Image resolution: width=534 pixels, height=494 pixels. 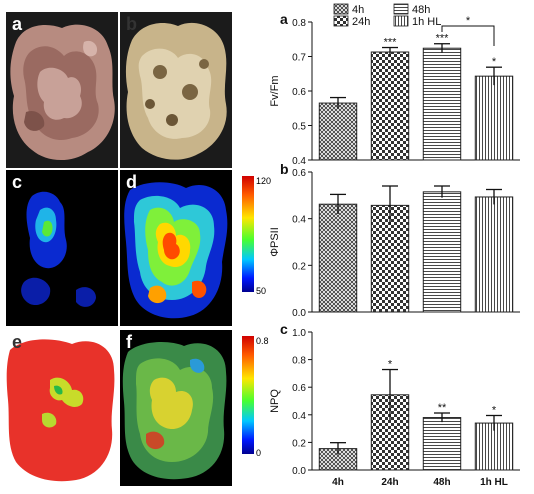 What do you see at coordinates (248, 234) in the screenshot?
I see `colorbar-top` at bounding box center [248, 234].